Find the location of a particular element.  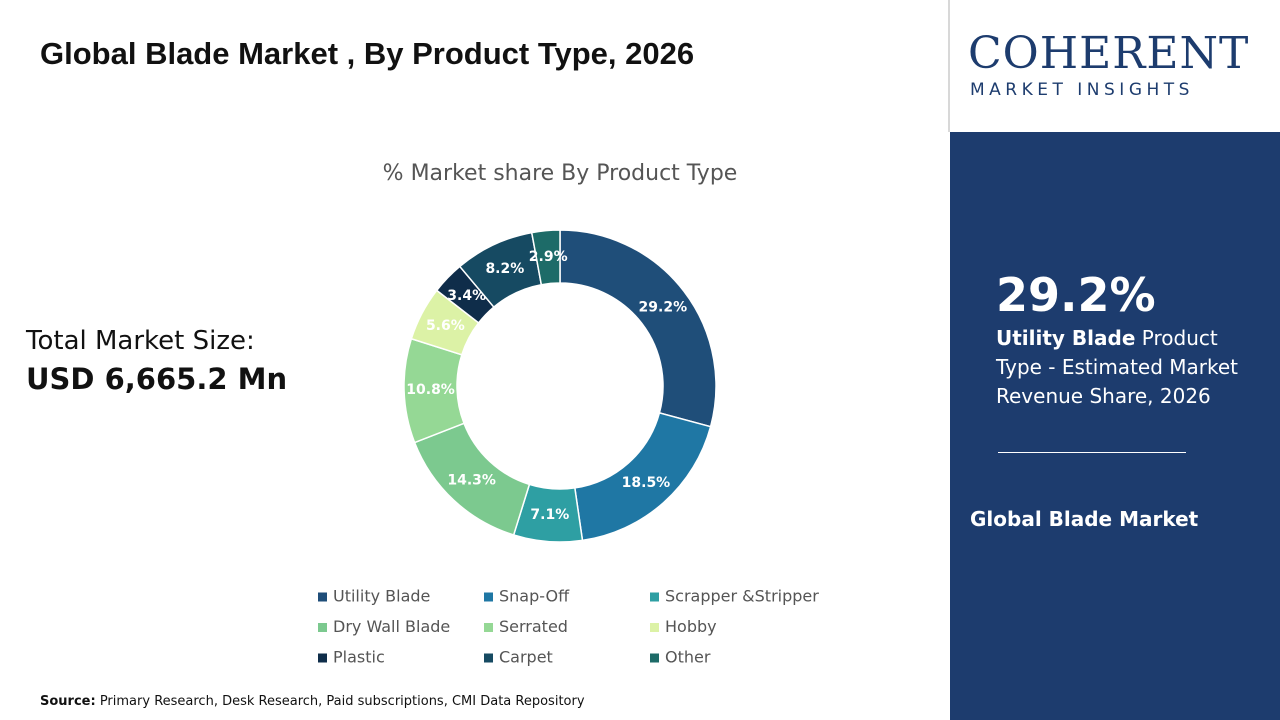

legend-label: Other is located at coordinates (688, 657).